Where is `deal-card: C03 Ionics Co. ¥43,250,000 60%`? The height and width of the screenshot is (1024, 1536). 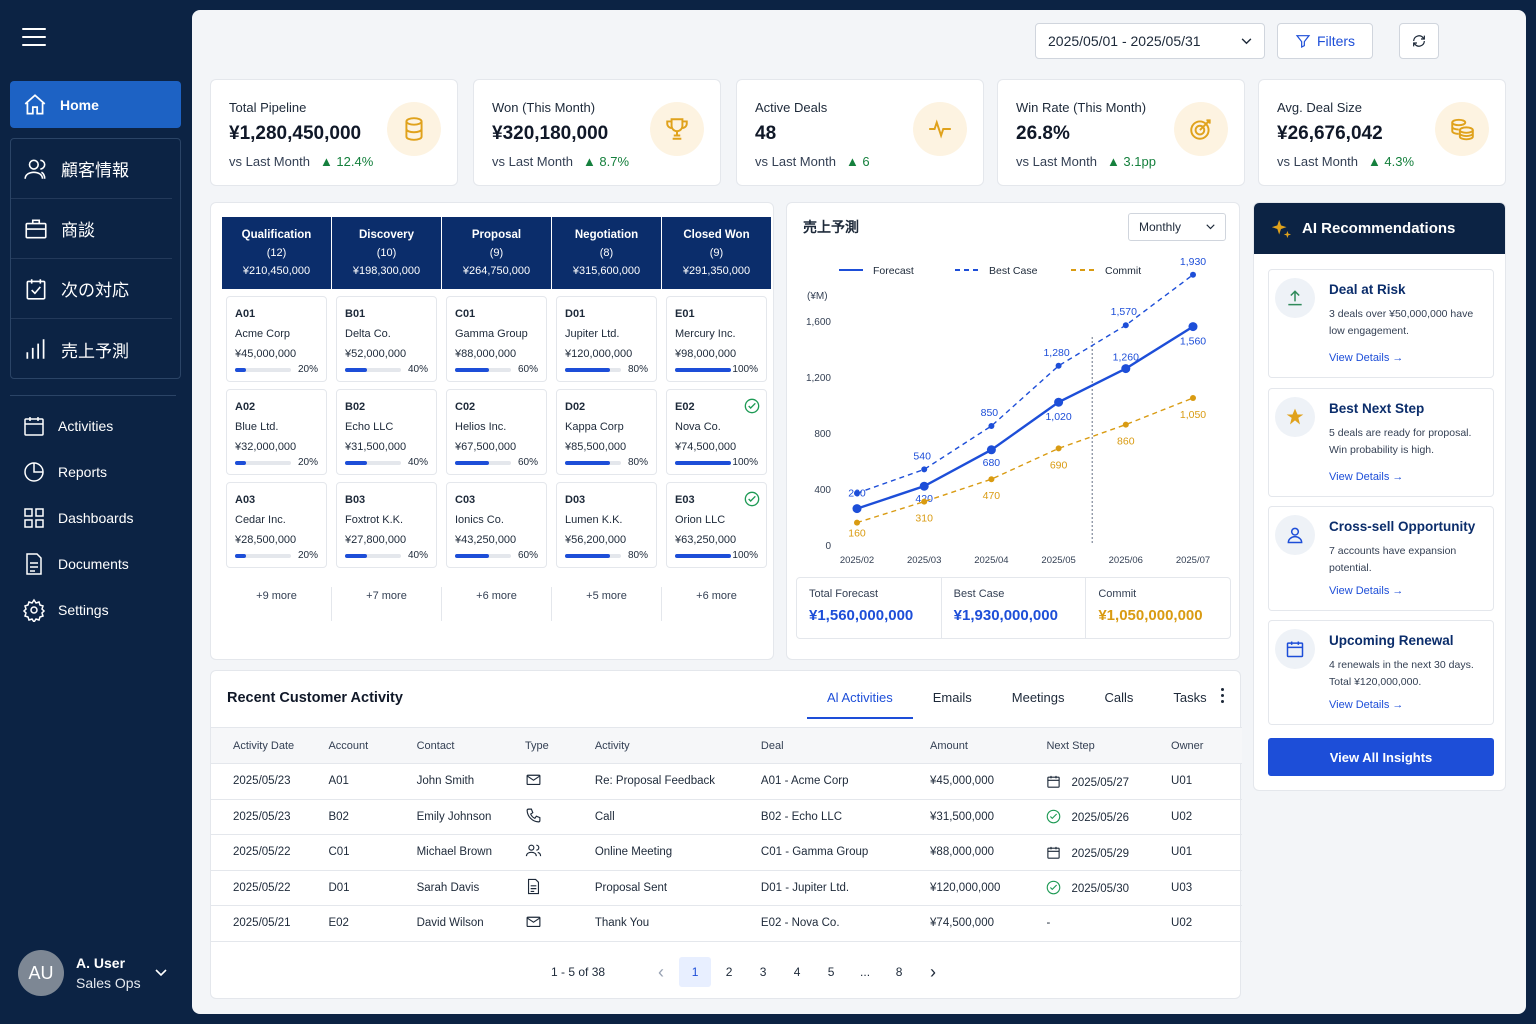
deal-card: C03 Ionics Co. ¥43,250,000 60% is located at coordinates (496, 525).